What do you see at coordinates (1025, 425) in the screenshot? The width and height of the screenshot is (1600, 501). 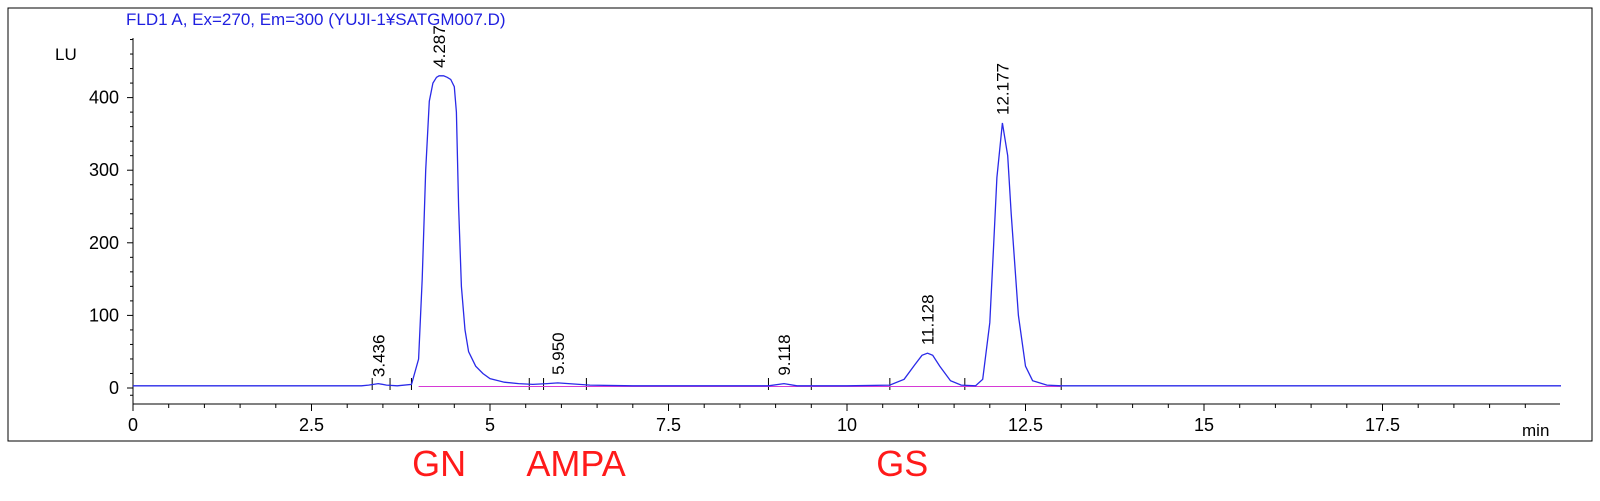 I see `x-tick-label: 12.5` at bounding box center [1025, 425].